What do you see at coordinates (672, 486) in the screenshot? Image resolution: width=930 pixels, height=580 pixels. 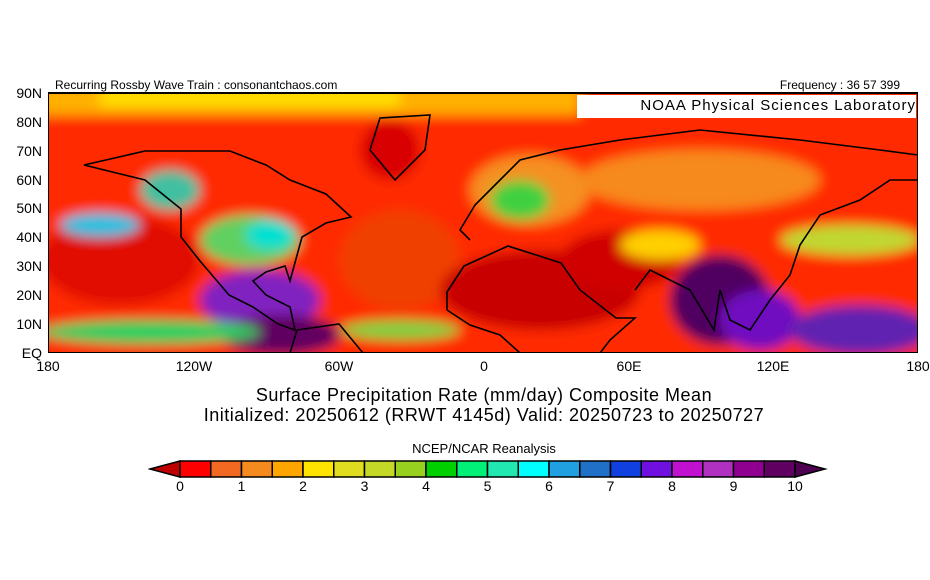 I see `colorbar-tick-label: 8` at bounding box center [672, 486].